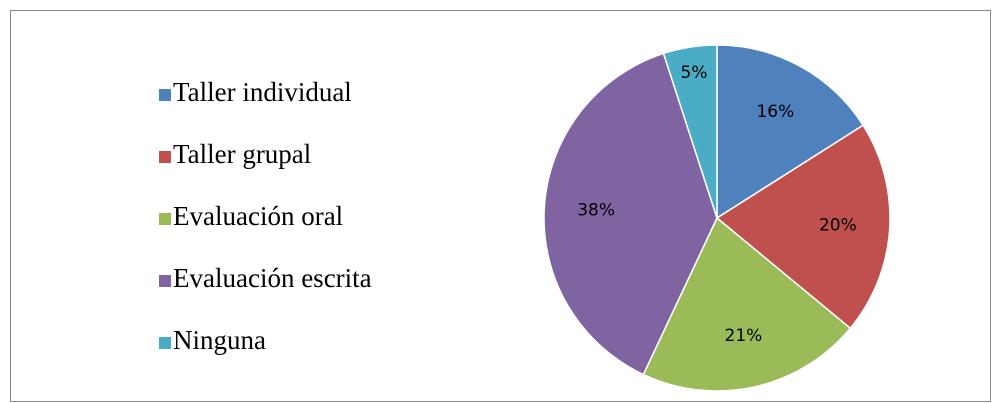 The width and height of the screenshot is (1000, 403). Describe the element at coordinates (242, 154) in the screenshot. I see `legend-label: Taller grupal` at that location.